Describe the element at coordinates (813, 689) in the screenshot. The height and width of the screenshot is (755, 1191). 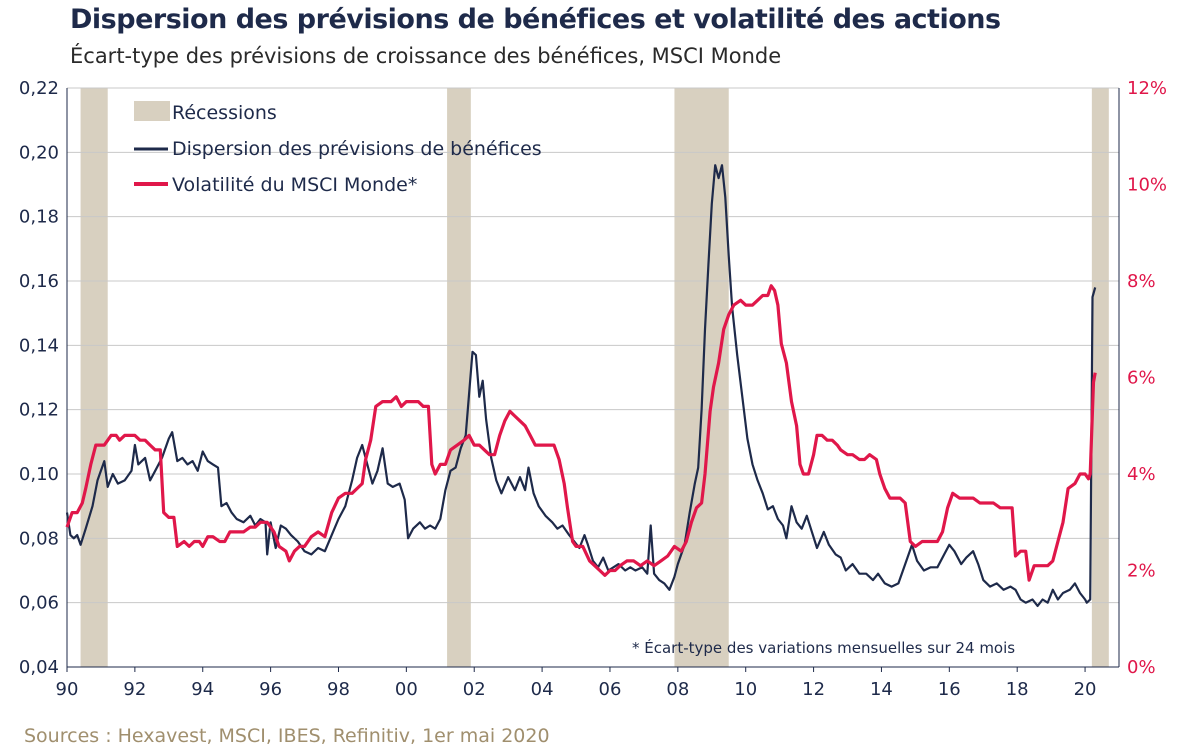
I see `x-tick-label: 12` at that location.